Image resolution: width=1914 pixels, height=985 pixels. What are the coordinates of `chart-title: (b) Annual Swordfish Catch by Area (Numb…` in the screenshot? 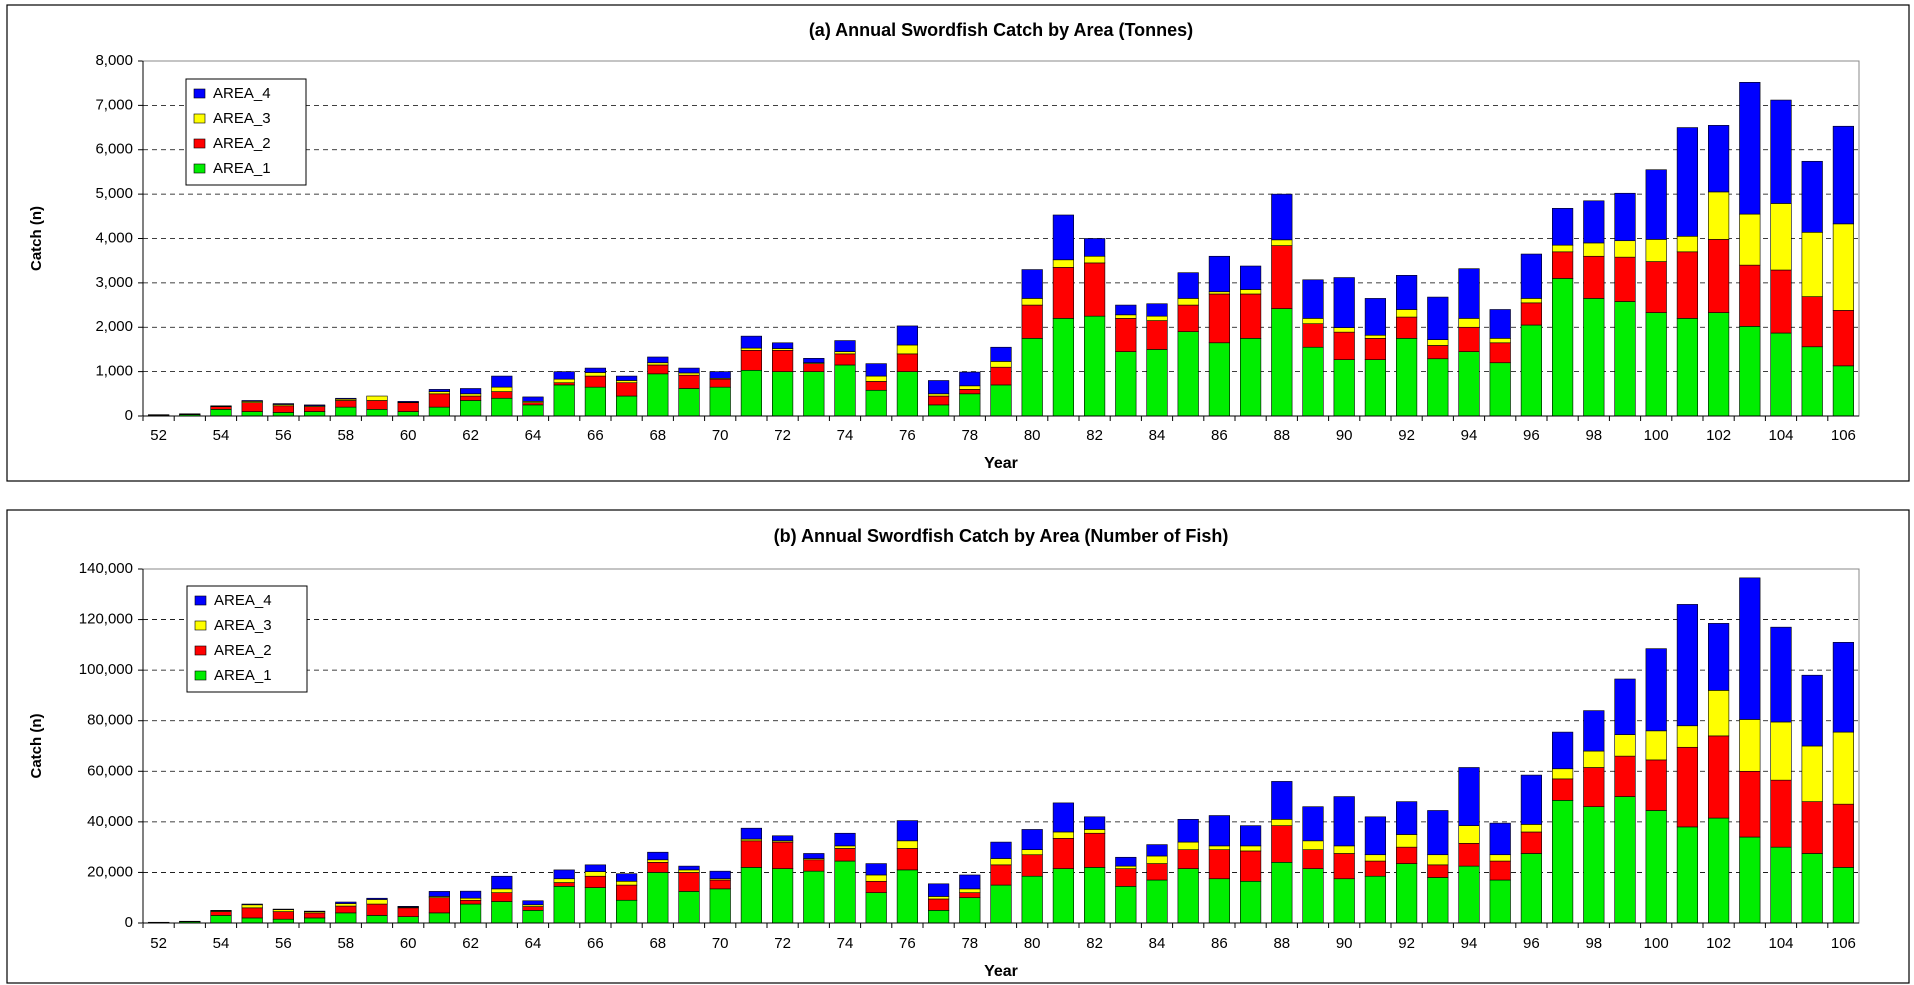 It's located at (1001, 536).